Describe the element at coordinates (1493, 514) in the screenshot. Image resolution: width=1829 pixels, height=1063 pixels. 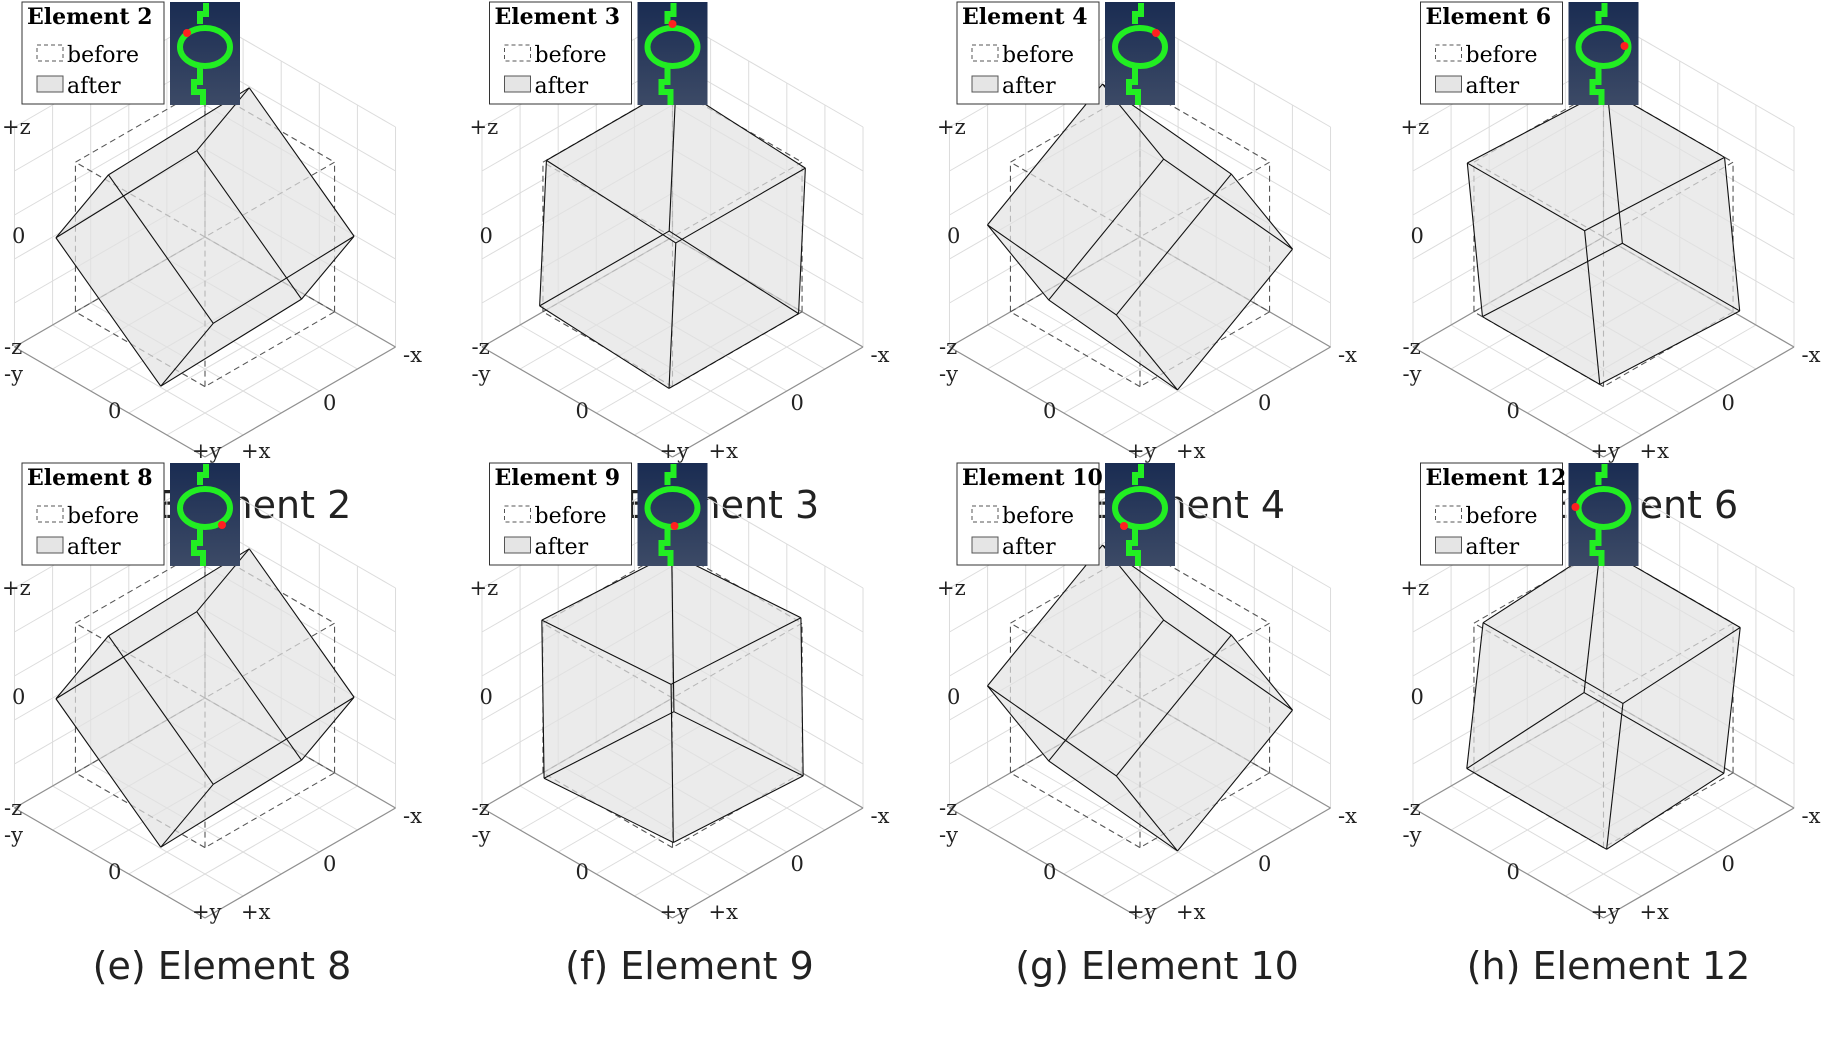
I see `legend: Element 12 before after` at that location.